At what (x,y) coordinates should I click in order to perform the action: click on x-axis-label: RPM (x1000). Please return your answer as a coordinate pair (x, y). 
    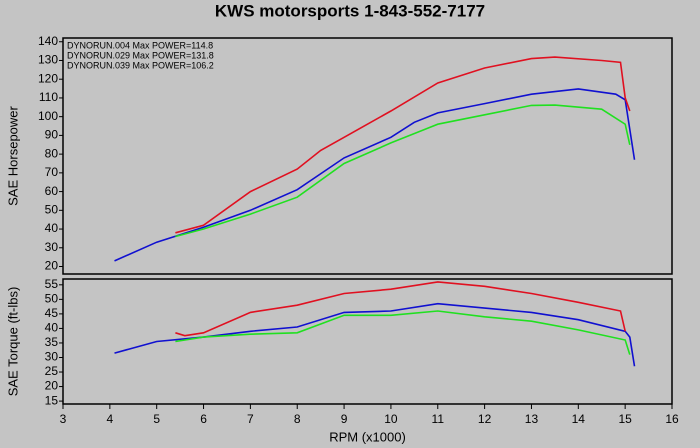
    Looking at the image, I should click on (367, 436).